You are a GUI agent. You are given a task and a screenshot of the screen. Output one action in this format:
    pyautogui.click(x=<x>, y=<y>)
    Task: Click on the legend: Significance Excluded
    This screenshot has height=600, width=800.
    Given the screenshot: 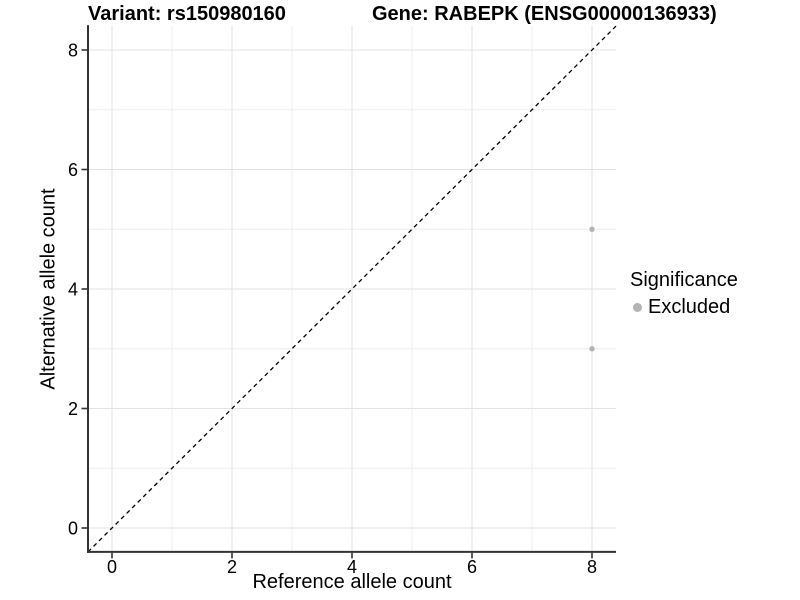 What is the action you would take?
    pyautogui.click(x=684, y=294)
    